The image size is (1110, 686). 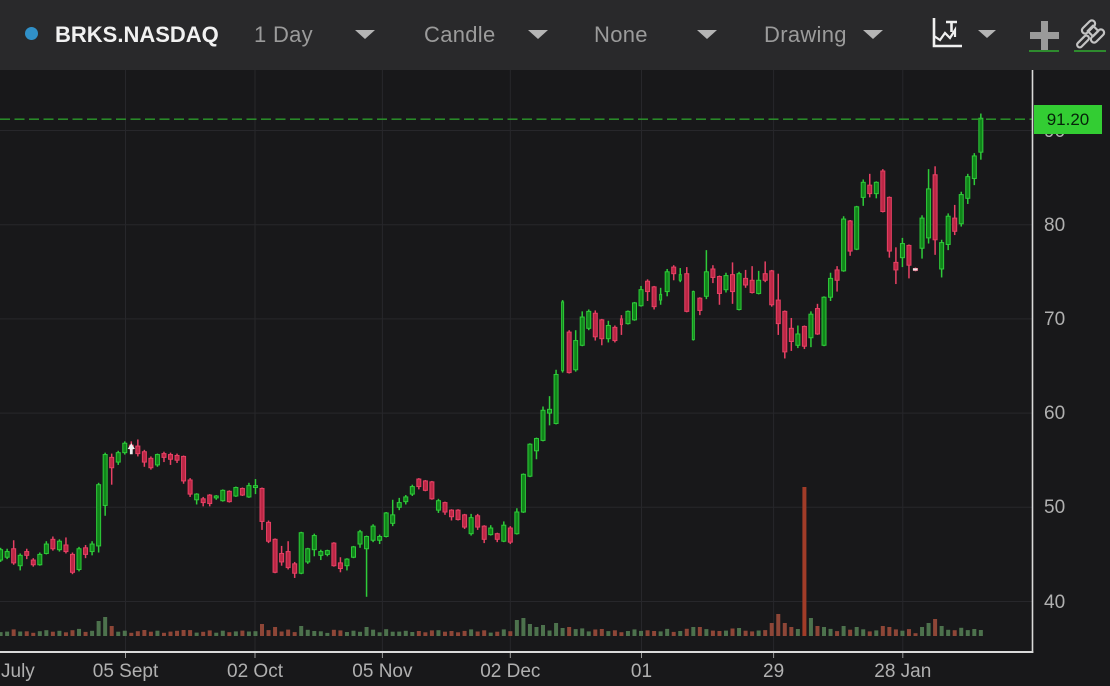 What do you see at coordinates (805, 34) in the screenshot?
I see `drawing-dropdown-label: Drawing` at bounding box center [805, 34].